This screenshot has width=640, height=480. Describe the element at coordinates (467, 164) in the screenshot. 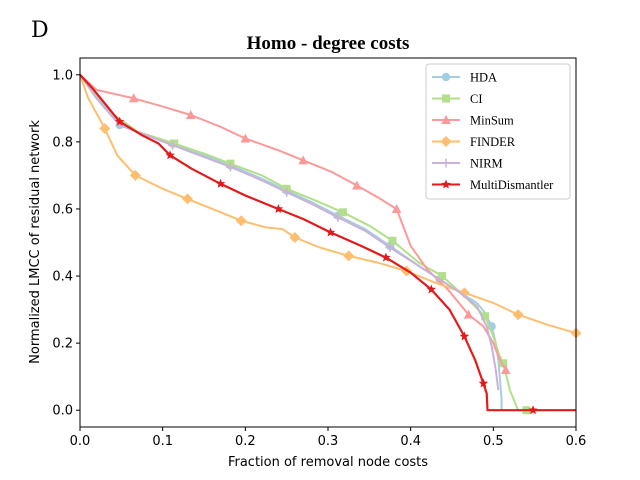

I see `legend-item: NIRM` at that location.